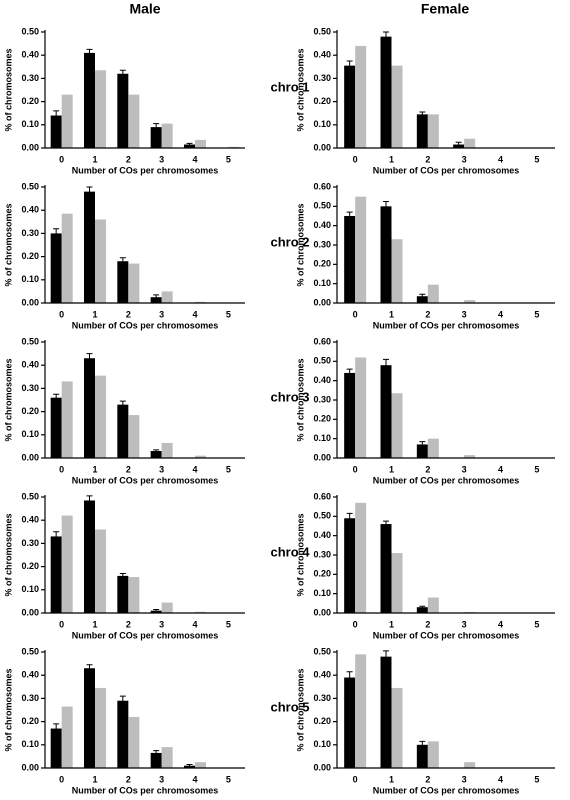  What do you see at coordinates (289, 86) in the screenshot?
I see `row-label: chro 1` at bounding box center [289, 86].